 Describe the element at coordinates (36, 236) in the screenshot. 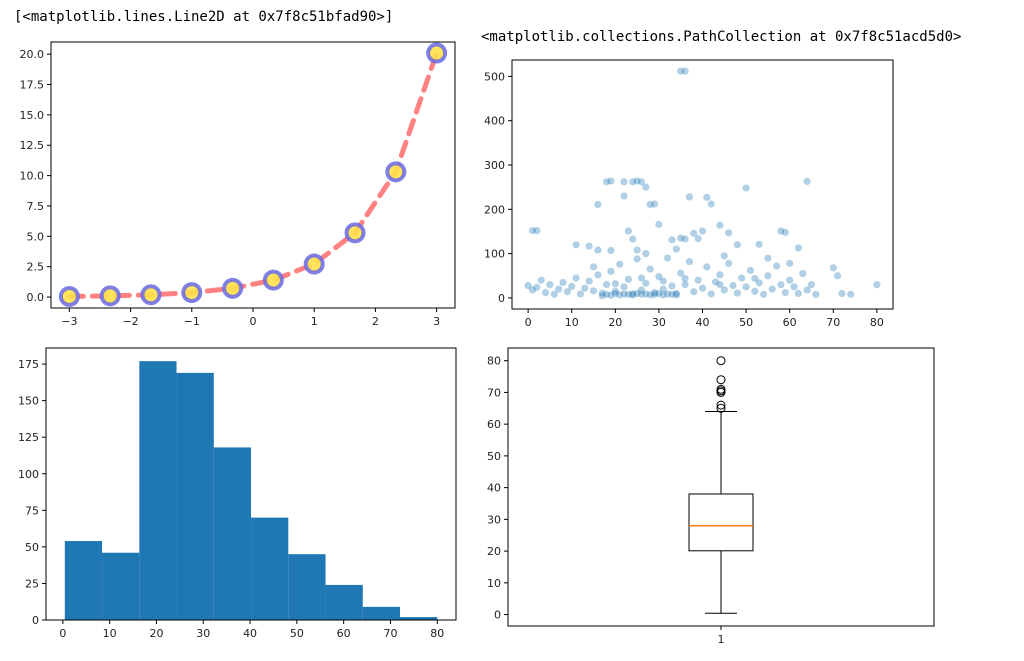

I see `line-chart-ytick-label: 5.0` at that location.